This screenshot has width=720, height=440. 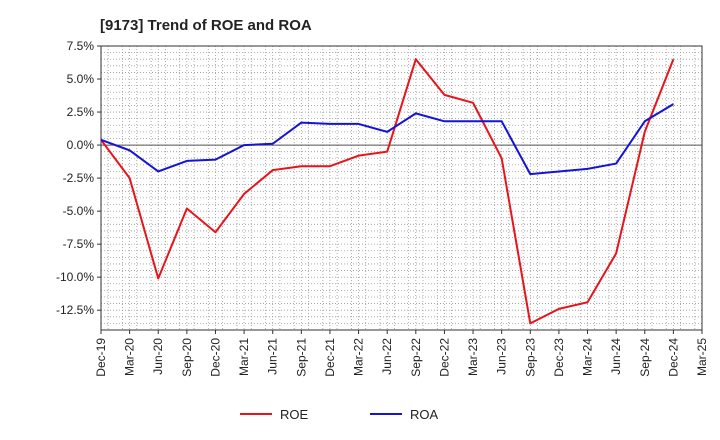 What do you see at coordinates (387, 356) in the screenshot?
I see `x-tick-label: Jun-22` at bounding box center [387, 356].